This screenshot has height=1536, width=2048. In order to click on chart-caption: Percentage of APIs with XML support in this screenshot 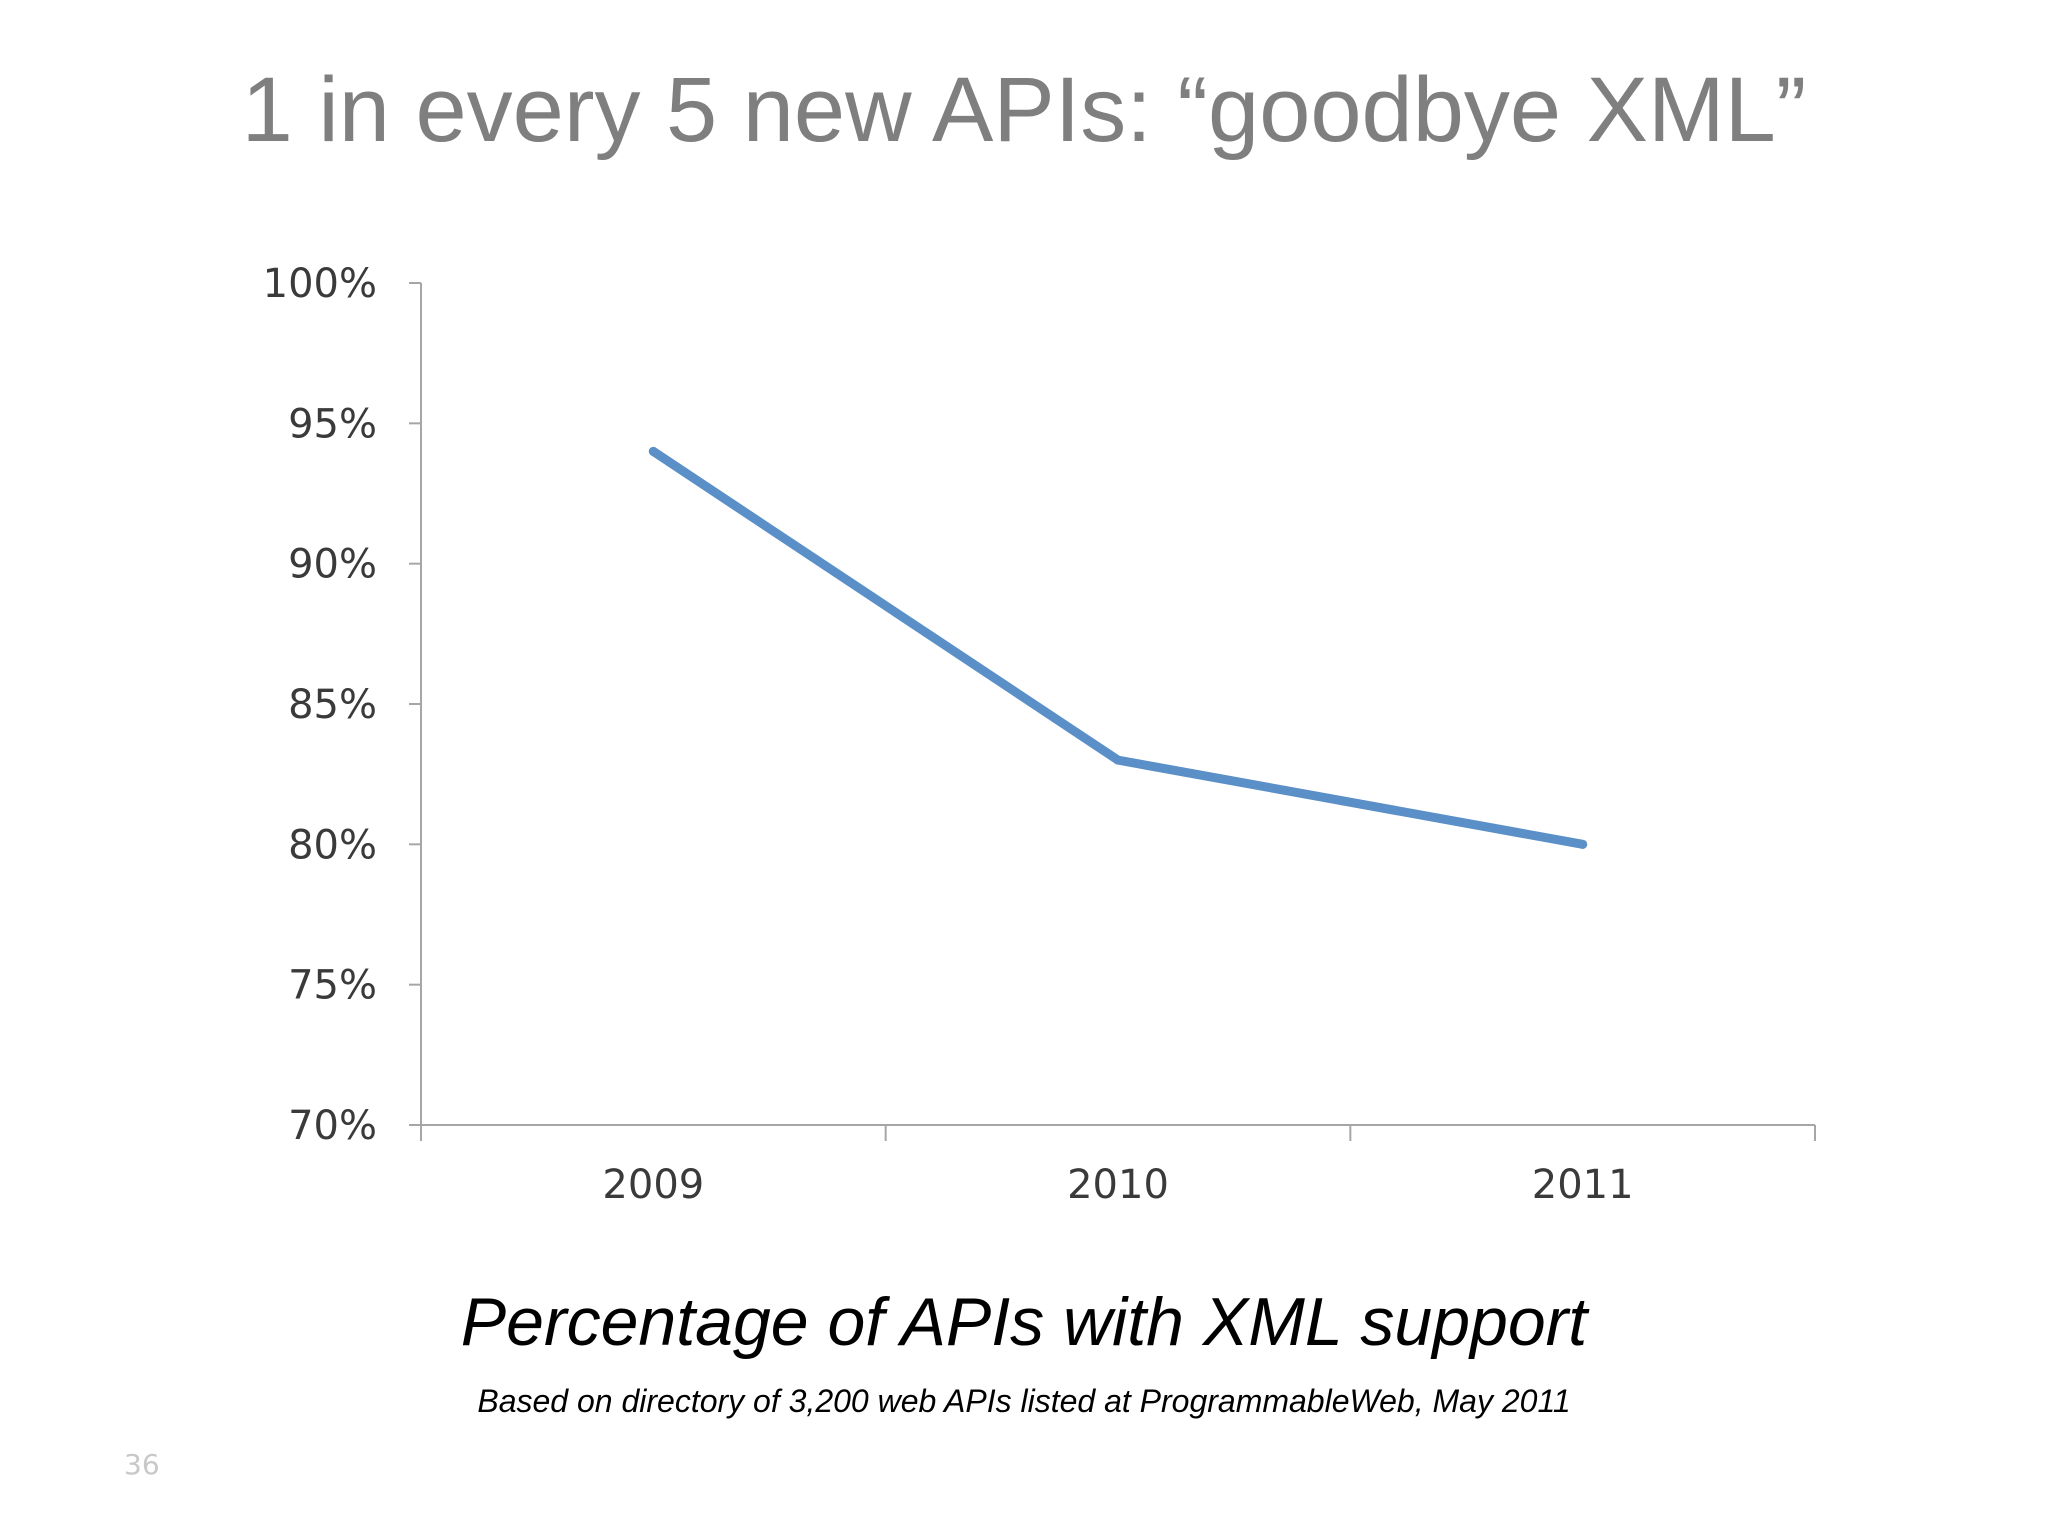, I will do `click(1024, 1322)`.